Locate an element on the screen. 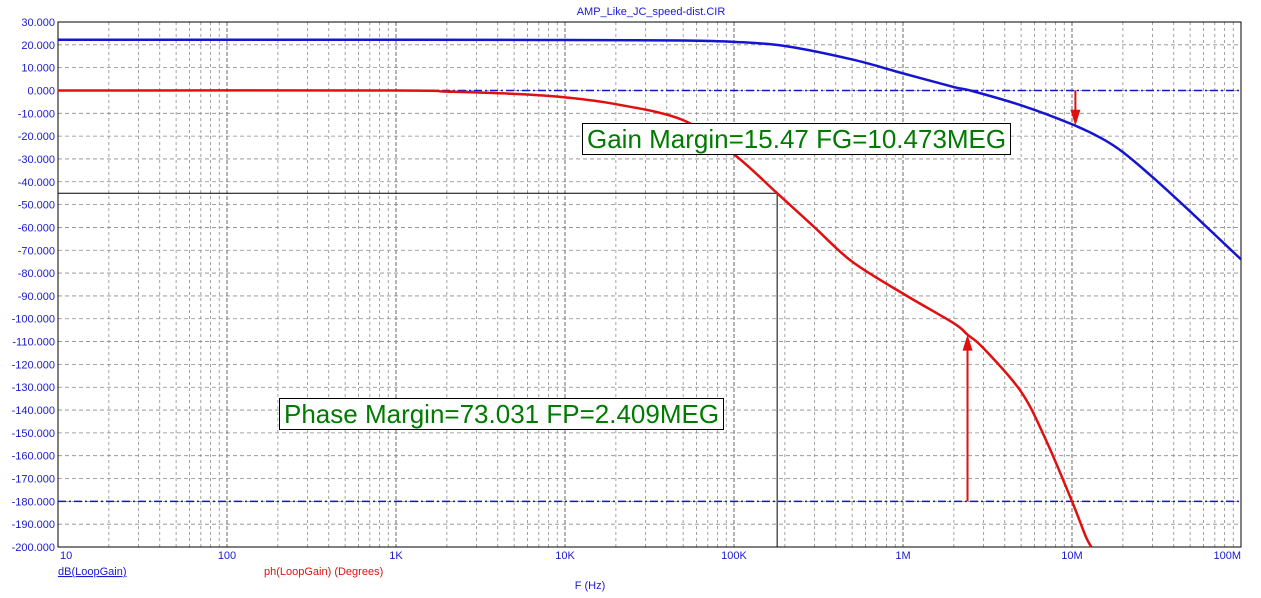 This screenshot has width=1261, height=598. x-tick-label: 100M is located at coordinates (1227, 556).